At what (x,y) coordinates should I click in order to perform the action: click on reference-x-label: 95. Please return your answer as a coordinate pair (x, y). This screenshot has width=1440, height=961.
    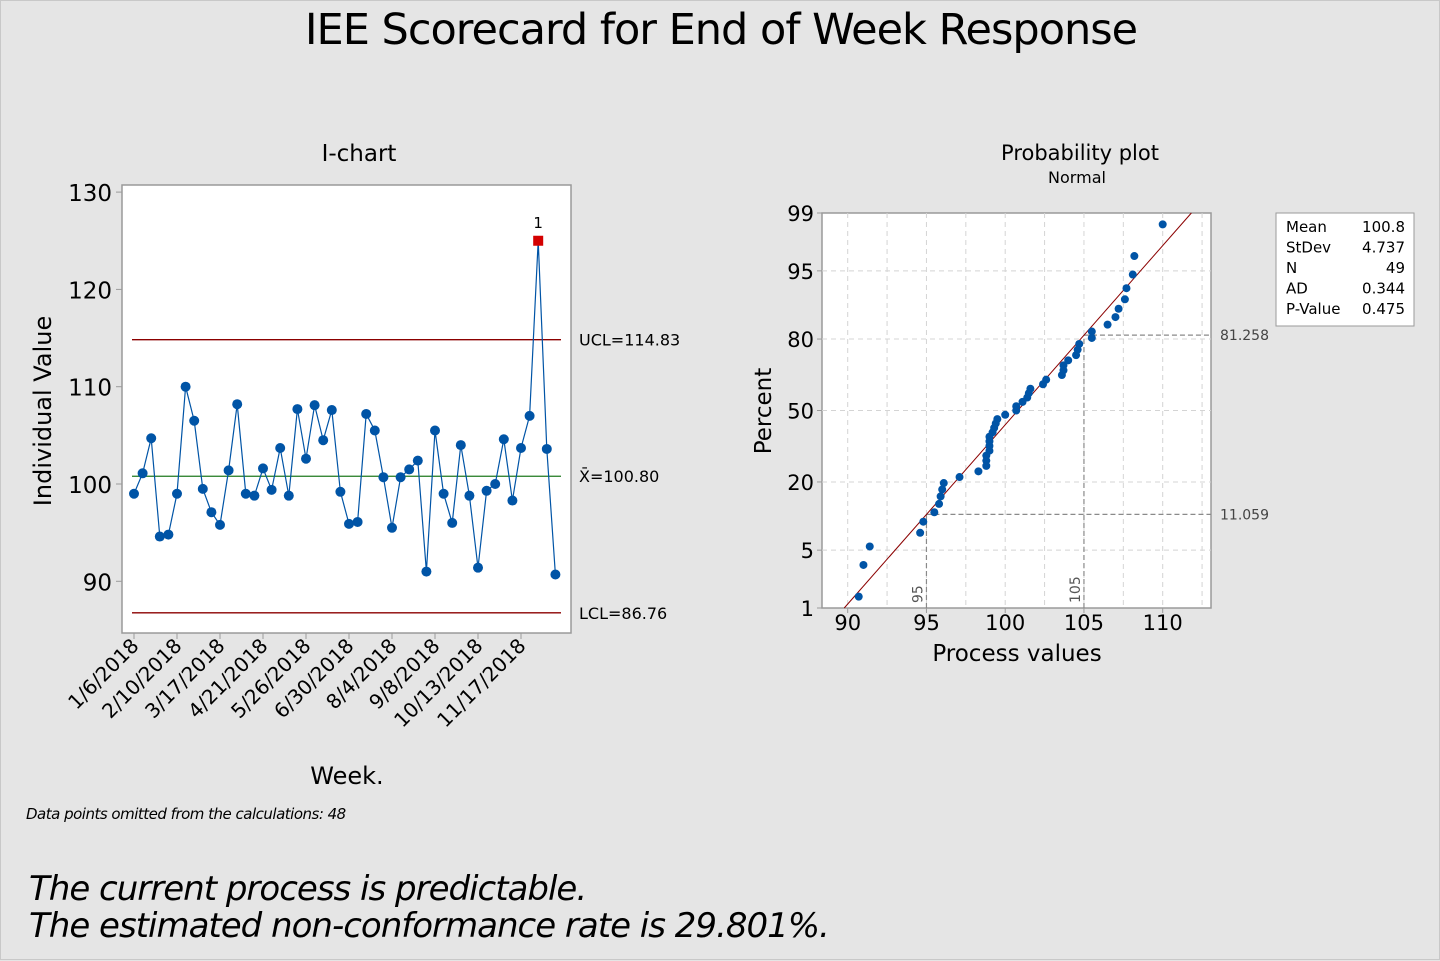
    Looking at the image, I should click on (918, 594).